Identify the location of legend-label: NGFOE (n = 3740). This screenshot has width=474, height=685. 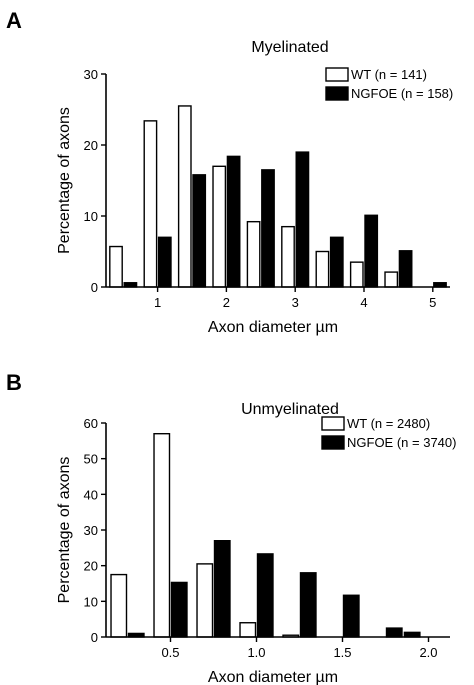
(401, 442).